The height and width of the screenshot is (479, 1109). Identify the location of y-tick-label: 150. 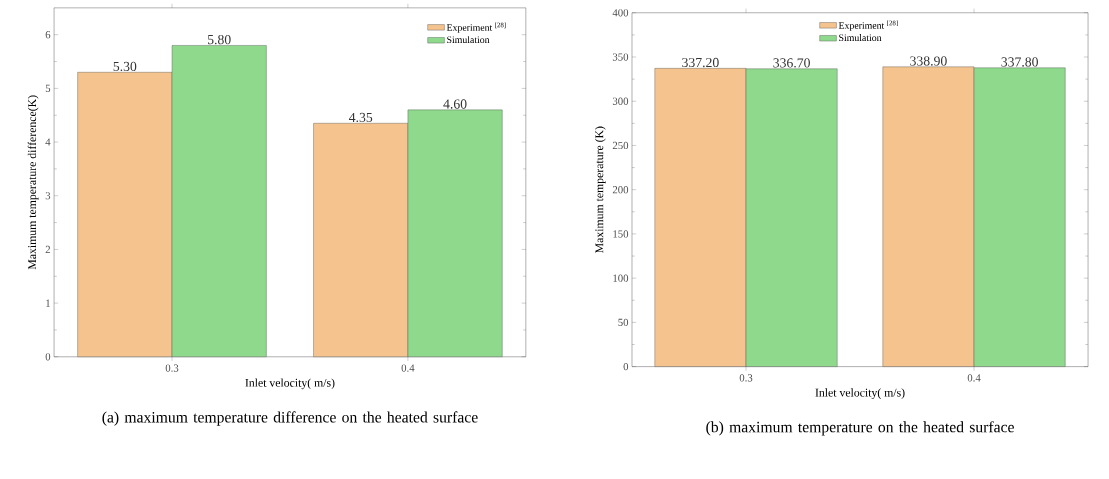
(621, 234).